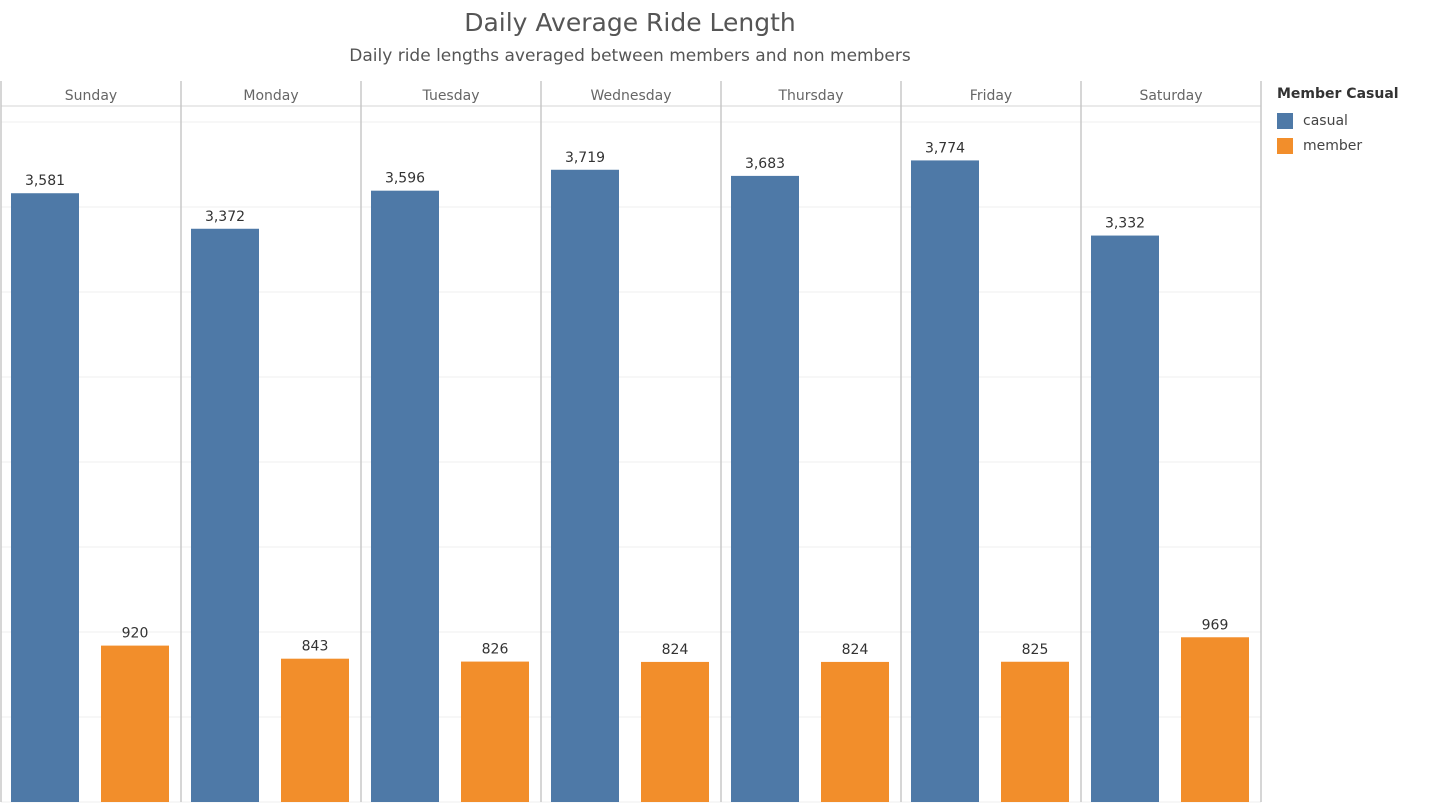  What do you see at coordinates (810, 96) in the screenshot?
I see `category-label-thursday: Thursday` at bounding box center [810, 96].